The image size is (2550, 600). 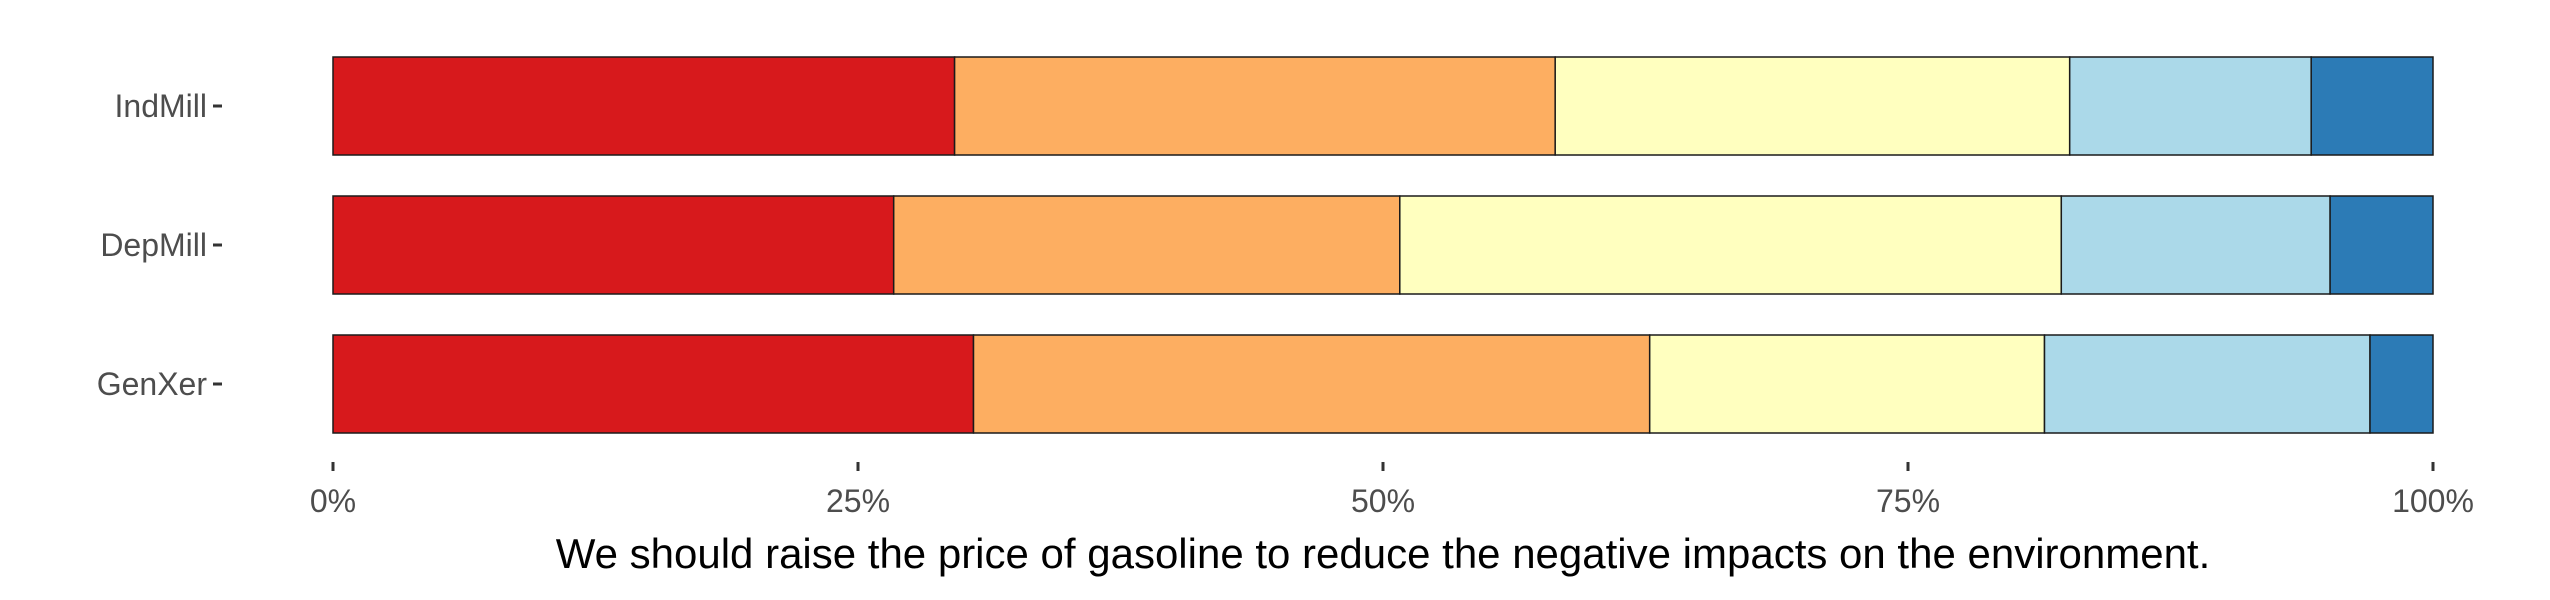 What do you see at coordinates (153, 245) in the screenshot?
I see `y-tick-label: DepMill` at bounding box center [153, 245].